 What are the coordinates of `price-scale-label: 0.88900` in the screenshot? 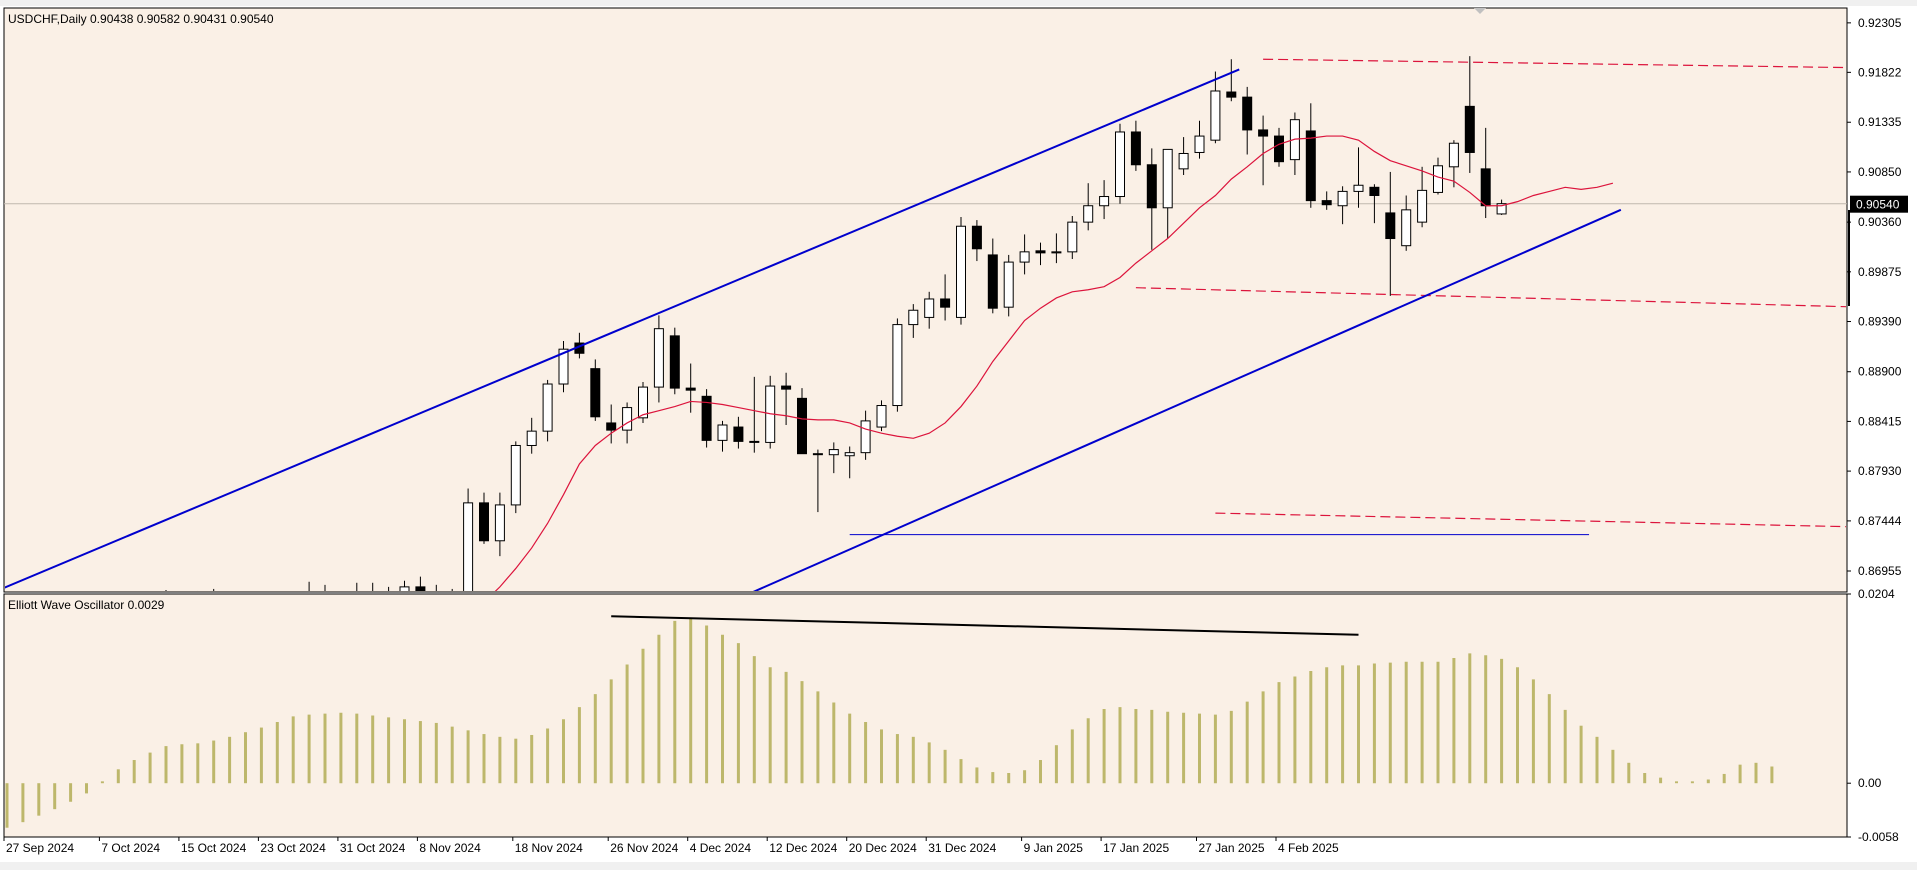 It's located at (1880, 372).